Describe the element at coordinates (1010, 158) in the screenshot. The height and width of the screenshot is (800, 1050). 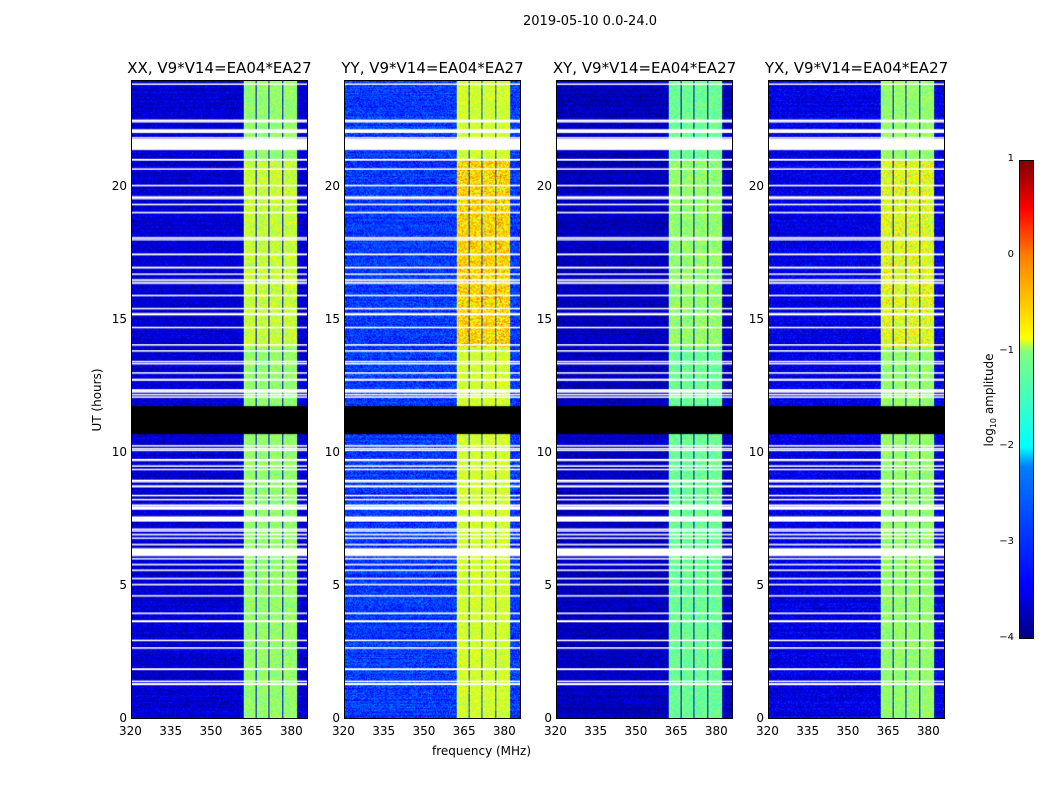
I see `colorbar-tick-label: 1` at that location.